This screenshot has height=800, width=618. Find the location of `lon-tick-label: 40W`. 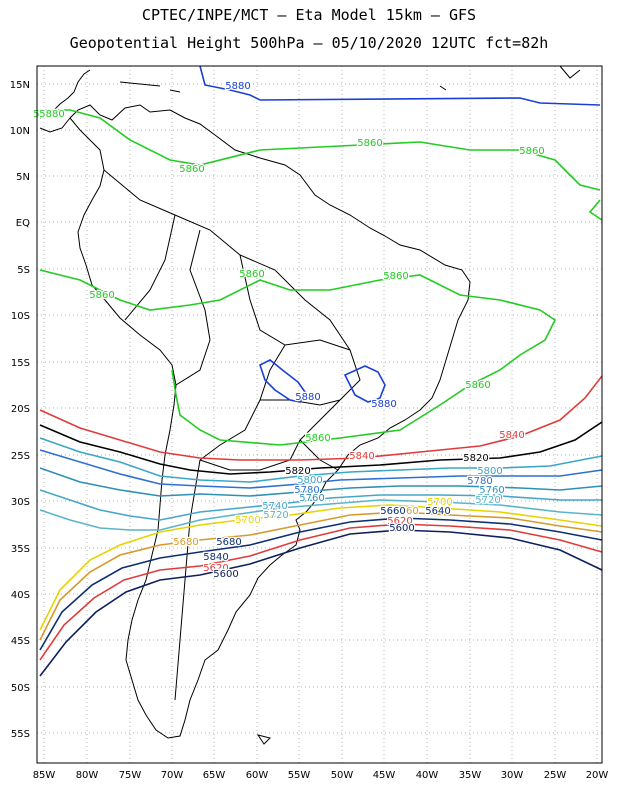

lon-tick-label: 40W is located at coordinates (427, 775).